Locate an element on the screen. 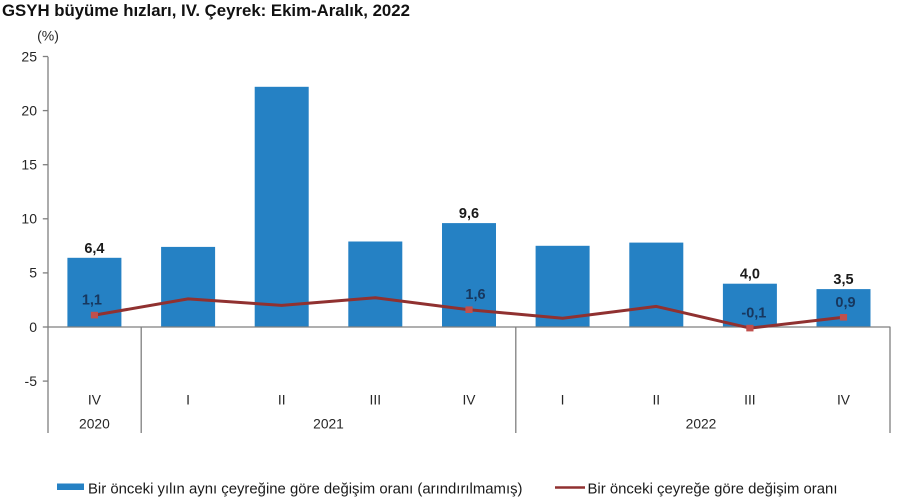 The width and height of the screenshot is (900, 500). svg-text: 1,1 is located at coordinates (92, 301).